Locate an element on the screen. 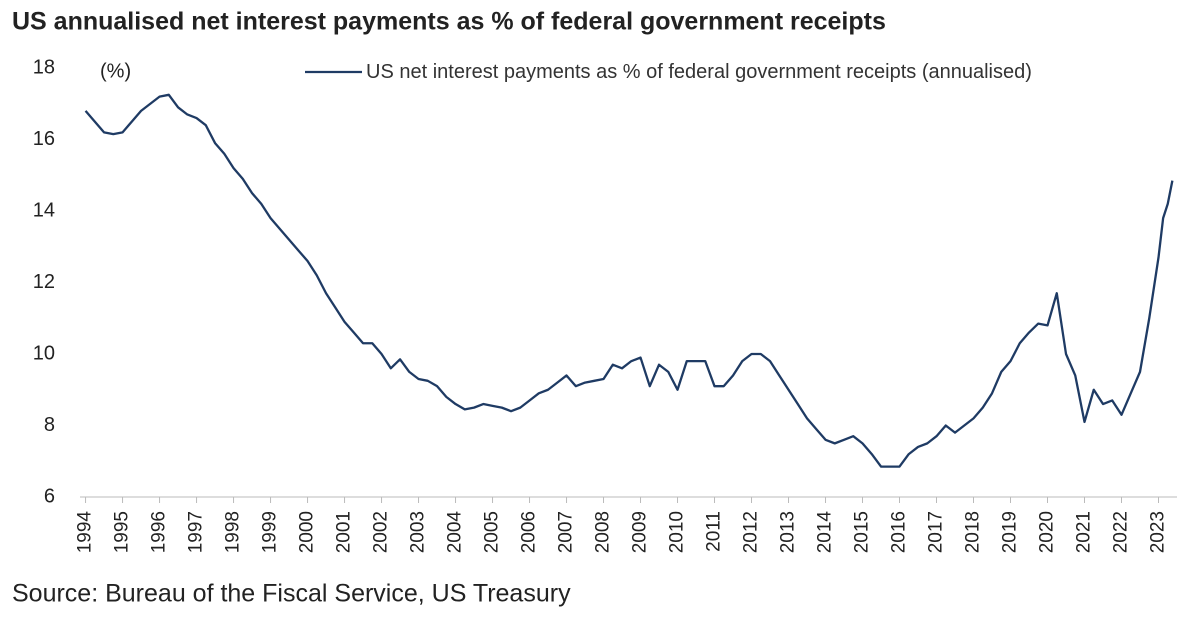  x-tick-label: 2017 is located at coordinates (936, 532).